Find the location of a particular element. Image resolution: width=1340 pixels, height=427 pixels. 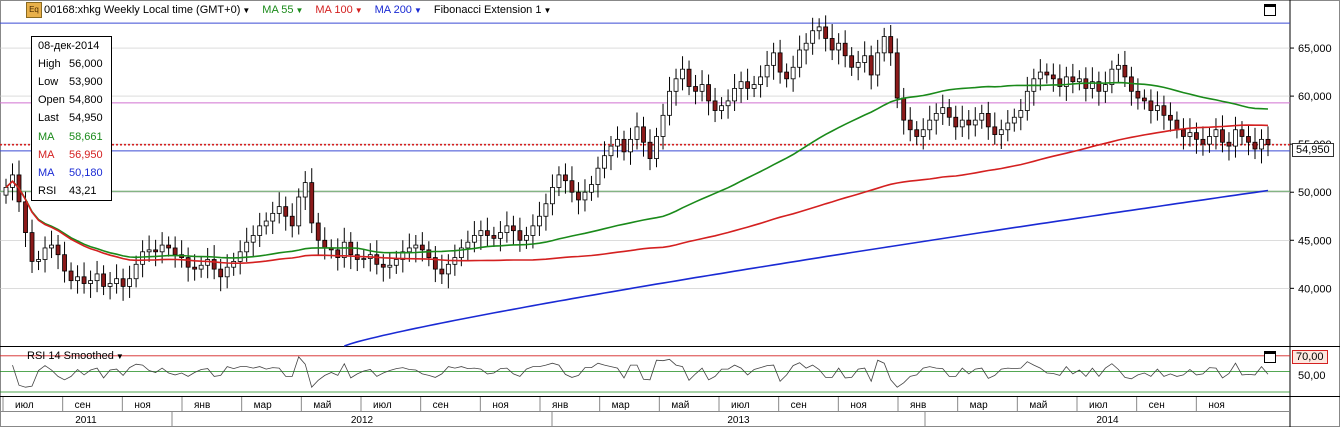

info-row: MA 56,950 is located at coordinates (71, 155).